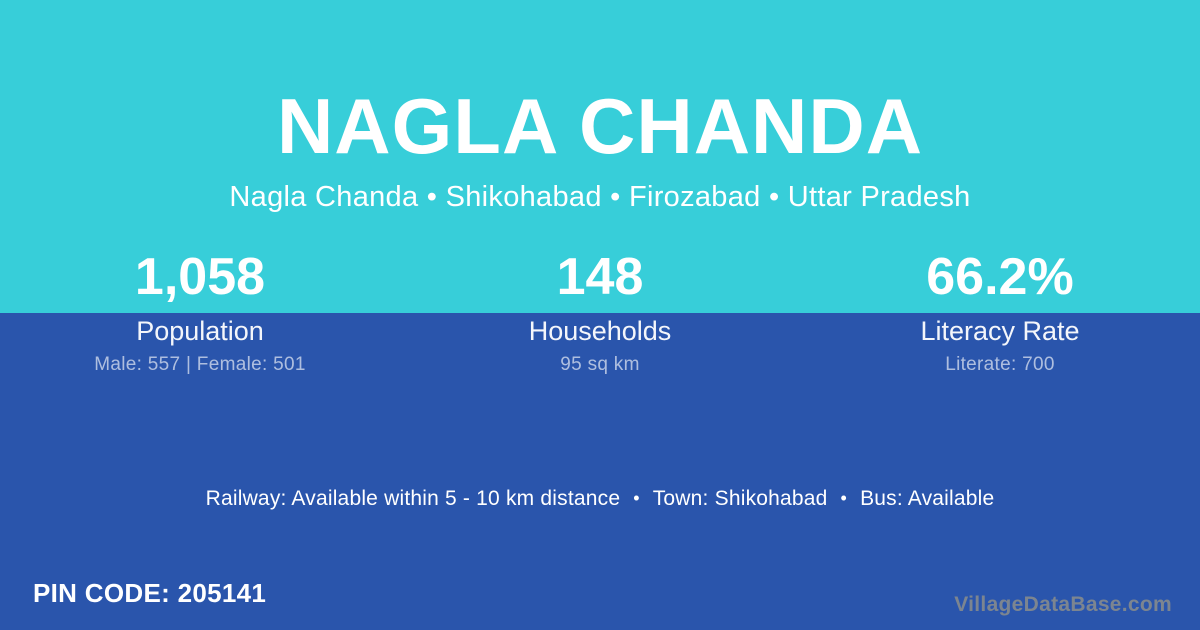 The height and width of the screenshot is (630, 1200). Describe the element at coordinates (200, 364) in the screenshot. I see `population-detail: Male: 557 | Female: 501` at that location.